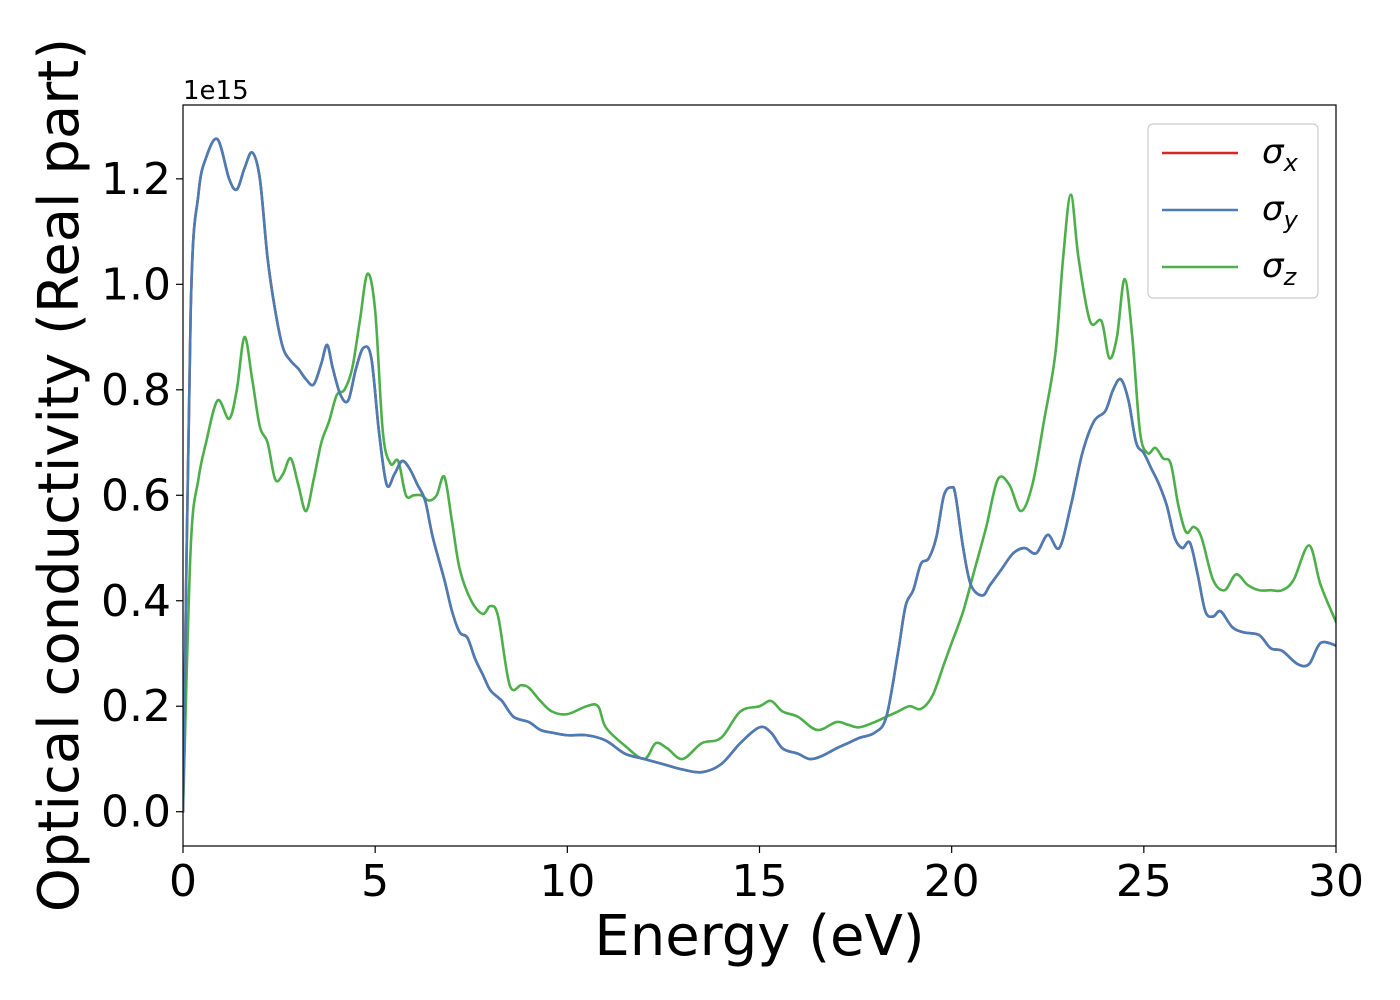 This screenshot has height=1000, width=1400. Describe the element at coordinates (136, 495) in the screenshot. I see `y-tick-label: 0.6` at that location.